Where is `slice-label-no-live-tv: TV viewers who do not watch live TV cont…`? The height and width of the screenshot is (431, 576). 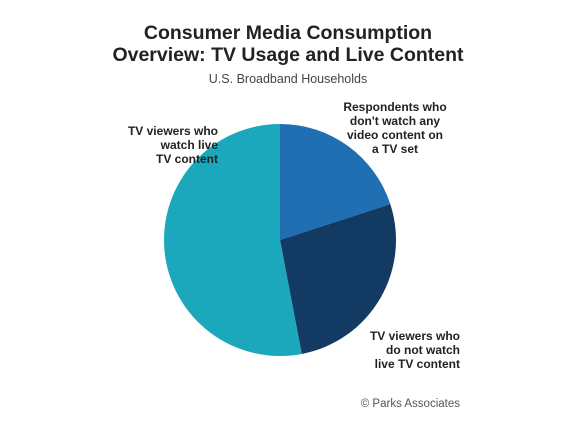 slice-label-no-live-tv: TV viewers who do not watch live TV cont… is located at coordinates (395, 350).